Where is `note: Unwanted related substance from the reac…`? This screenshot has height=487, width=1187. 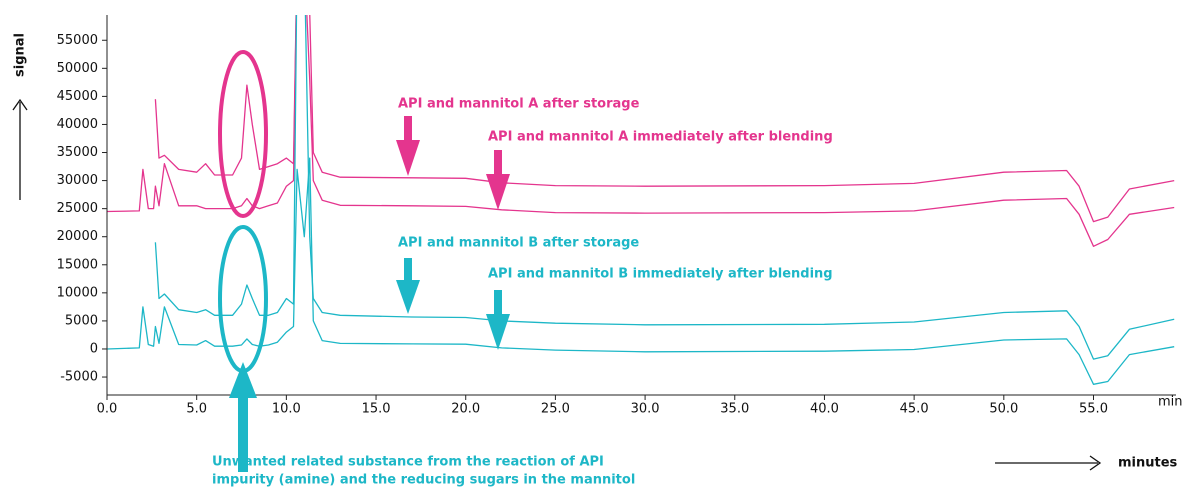
note: Unwanted related substance from the reac… is located at coordinates (408, 462).